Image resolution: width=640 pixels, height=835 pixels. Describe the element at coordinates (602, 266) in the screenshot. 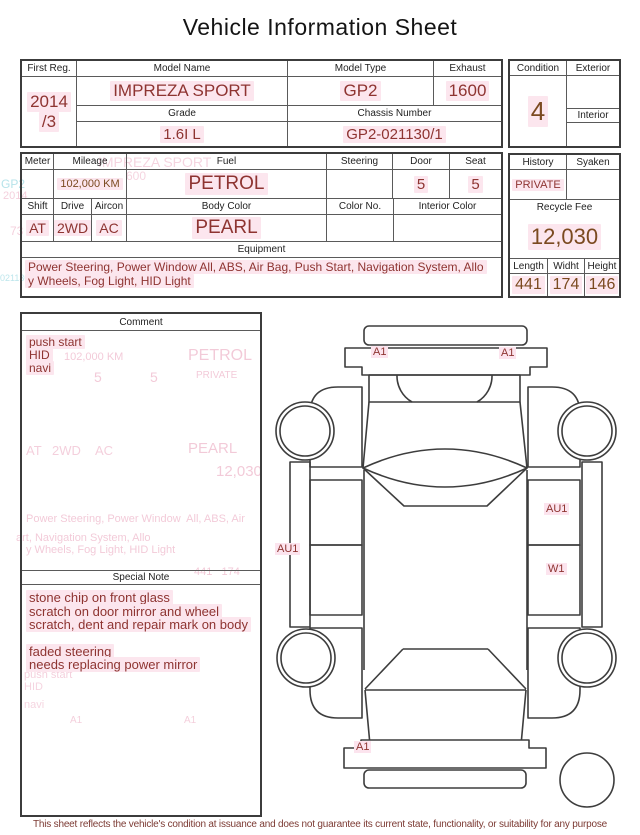

I see `height-label: Height` at that location.